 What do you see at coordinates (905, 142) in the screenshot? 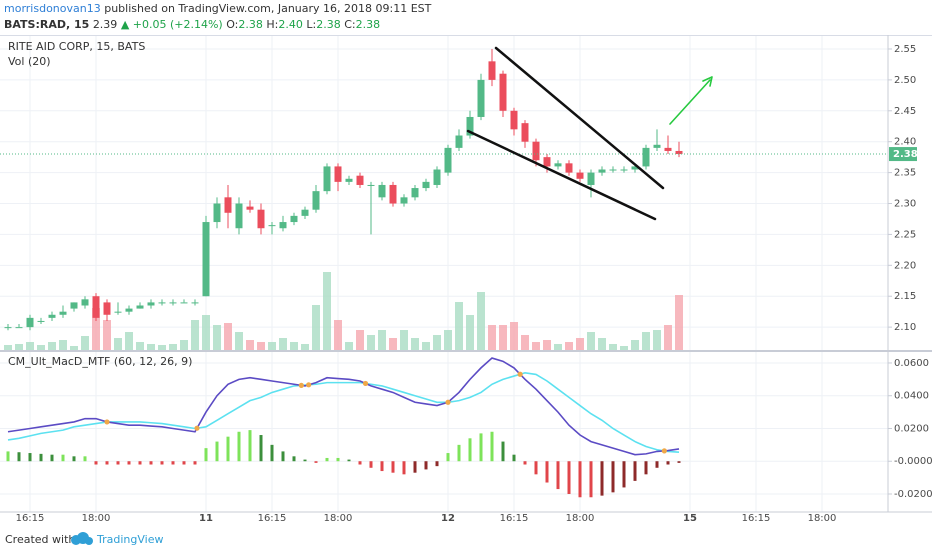
I see `y-tick-label: 2.40` at bounding box center [905, 142].